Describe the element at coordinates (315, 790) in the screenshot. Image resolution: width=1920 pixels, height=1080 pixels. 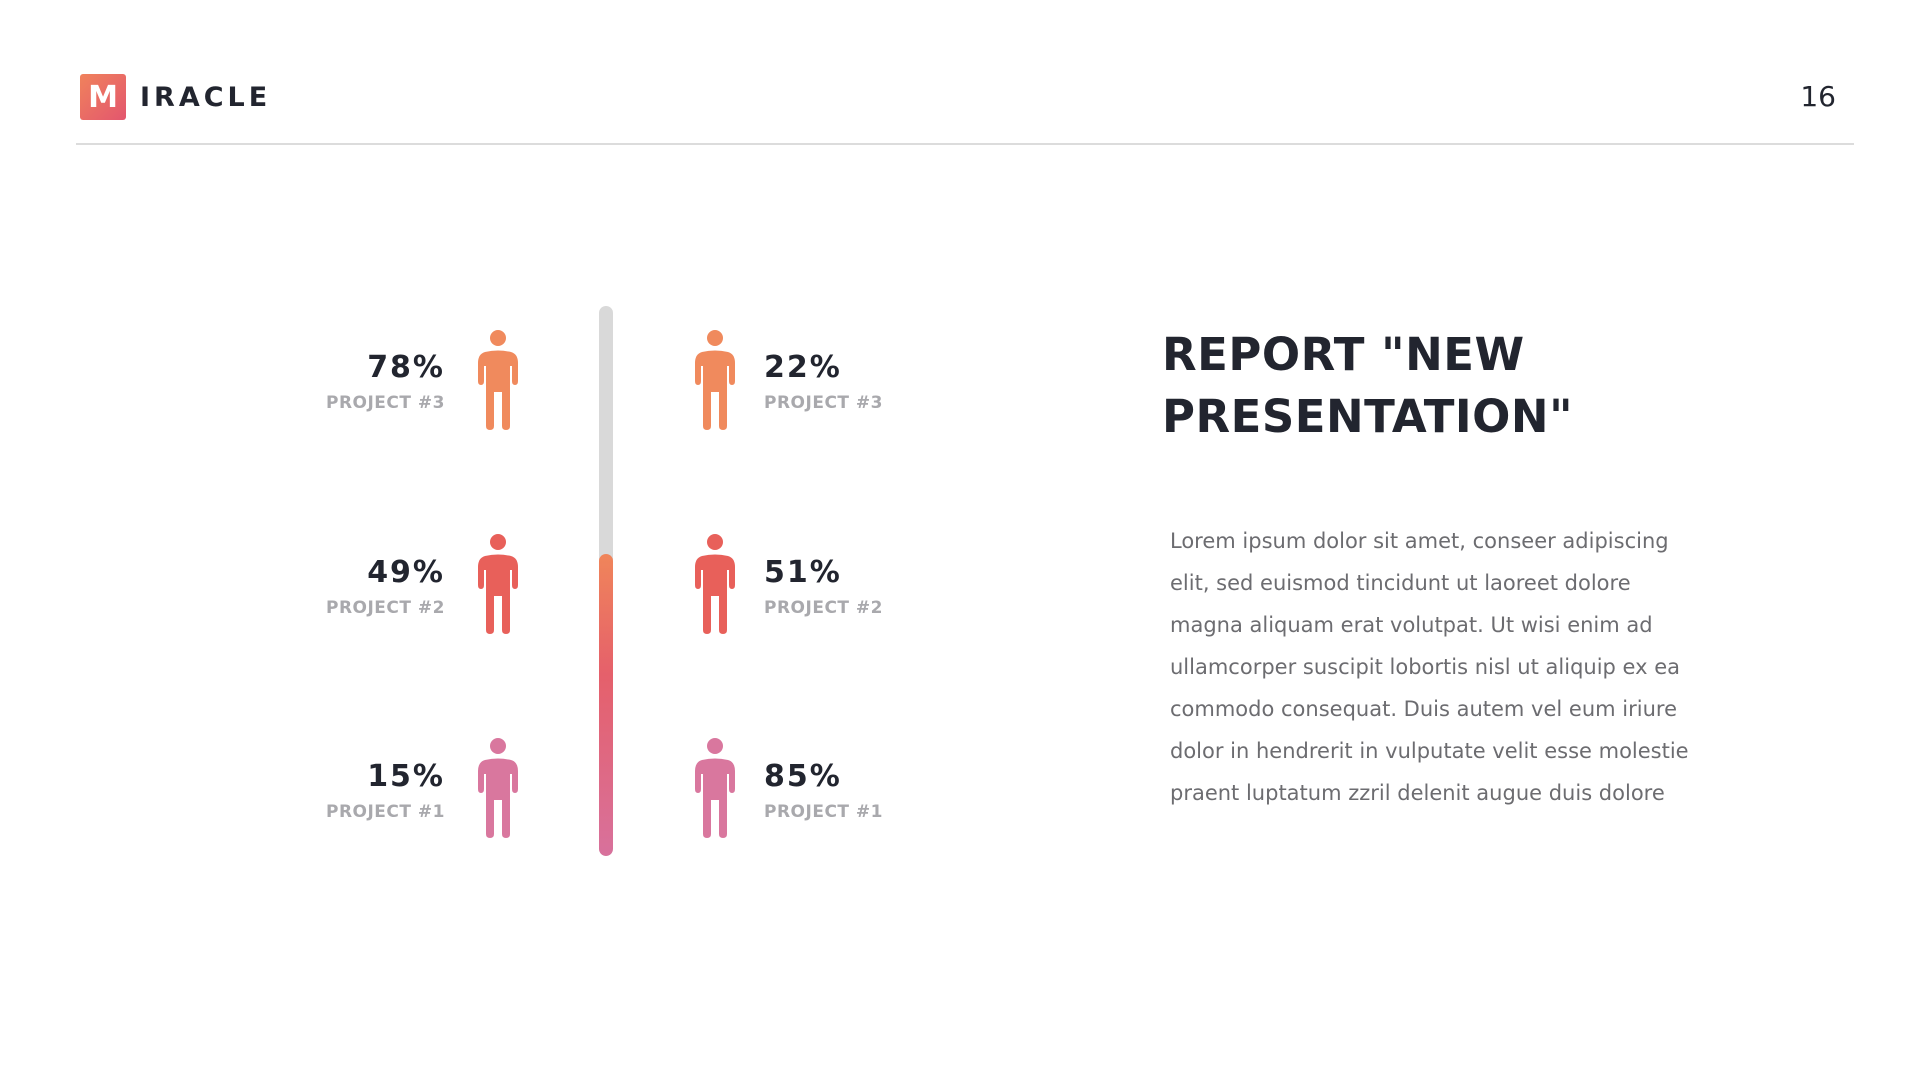
I see `left-stat-3: 15% PROJECT #1` at that location.